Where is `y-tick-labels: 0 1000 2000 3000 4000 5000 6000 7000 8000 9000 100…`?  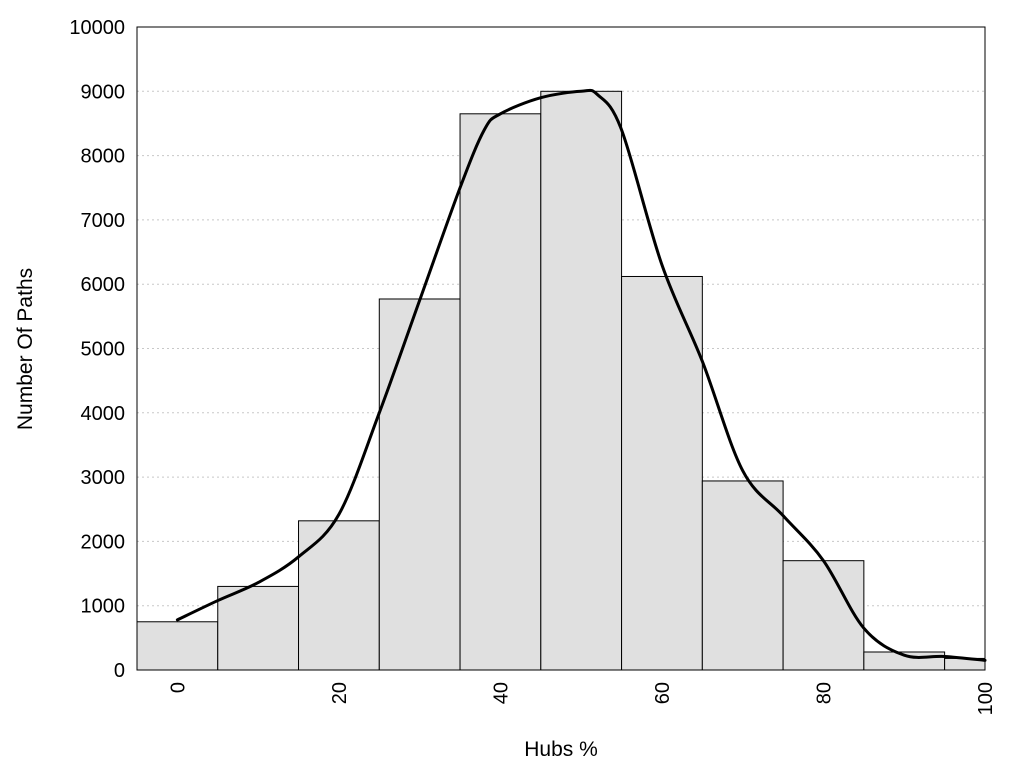 y-tick-labels: 0 1000 2000 3000 4000 5000 6000 7000 8000 9000 100… is located at coordinates (97, 349).